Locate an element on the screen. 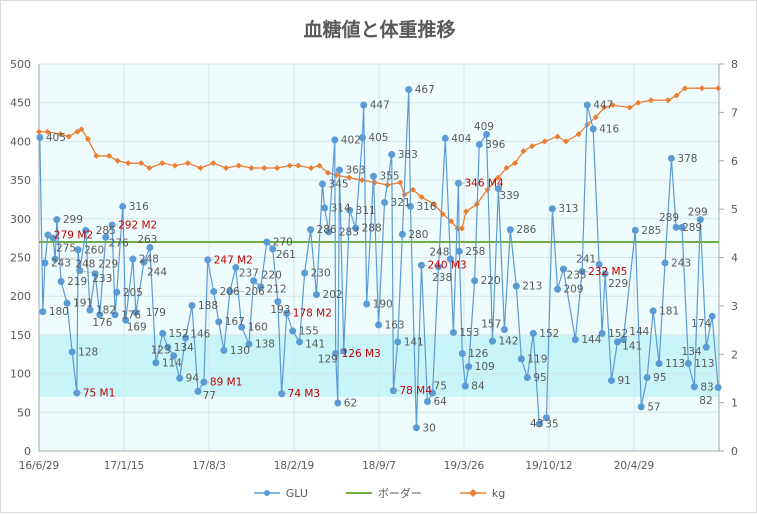  y-left-tick-label: 100 is located at coordinates (20, 374).